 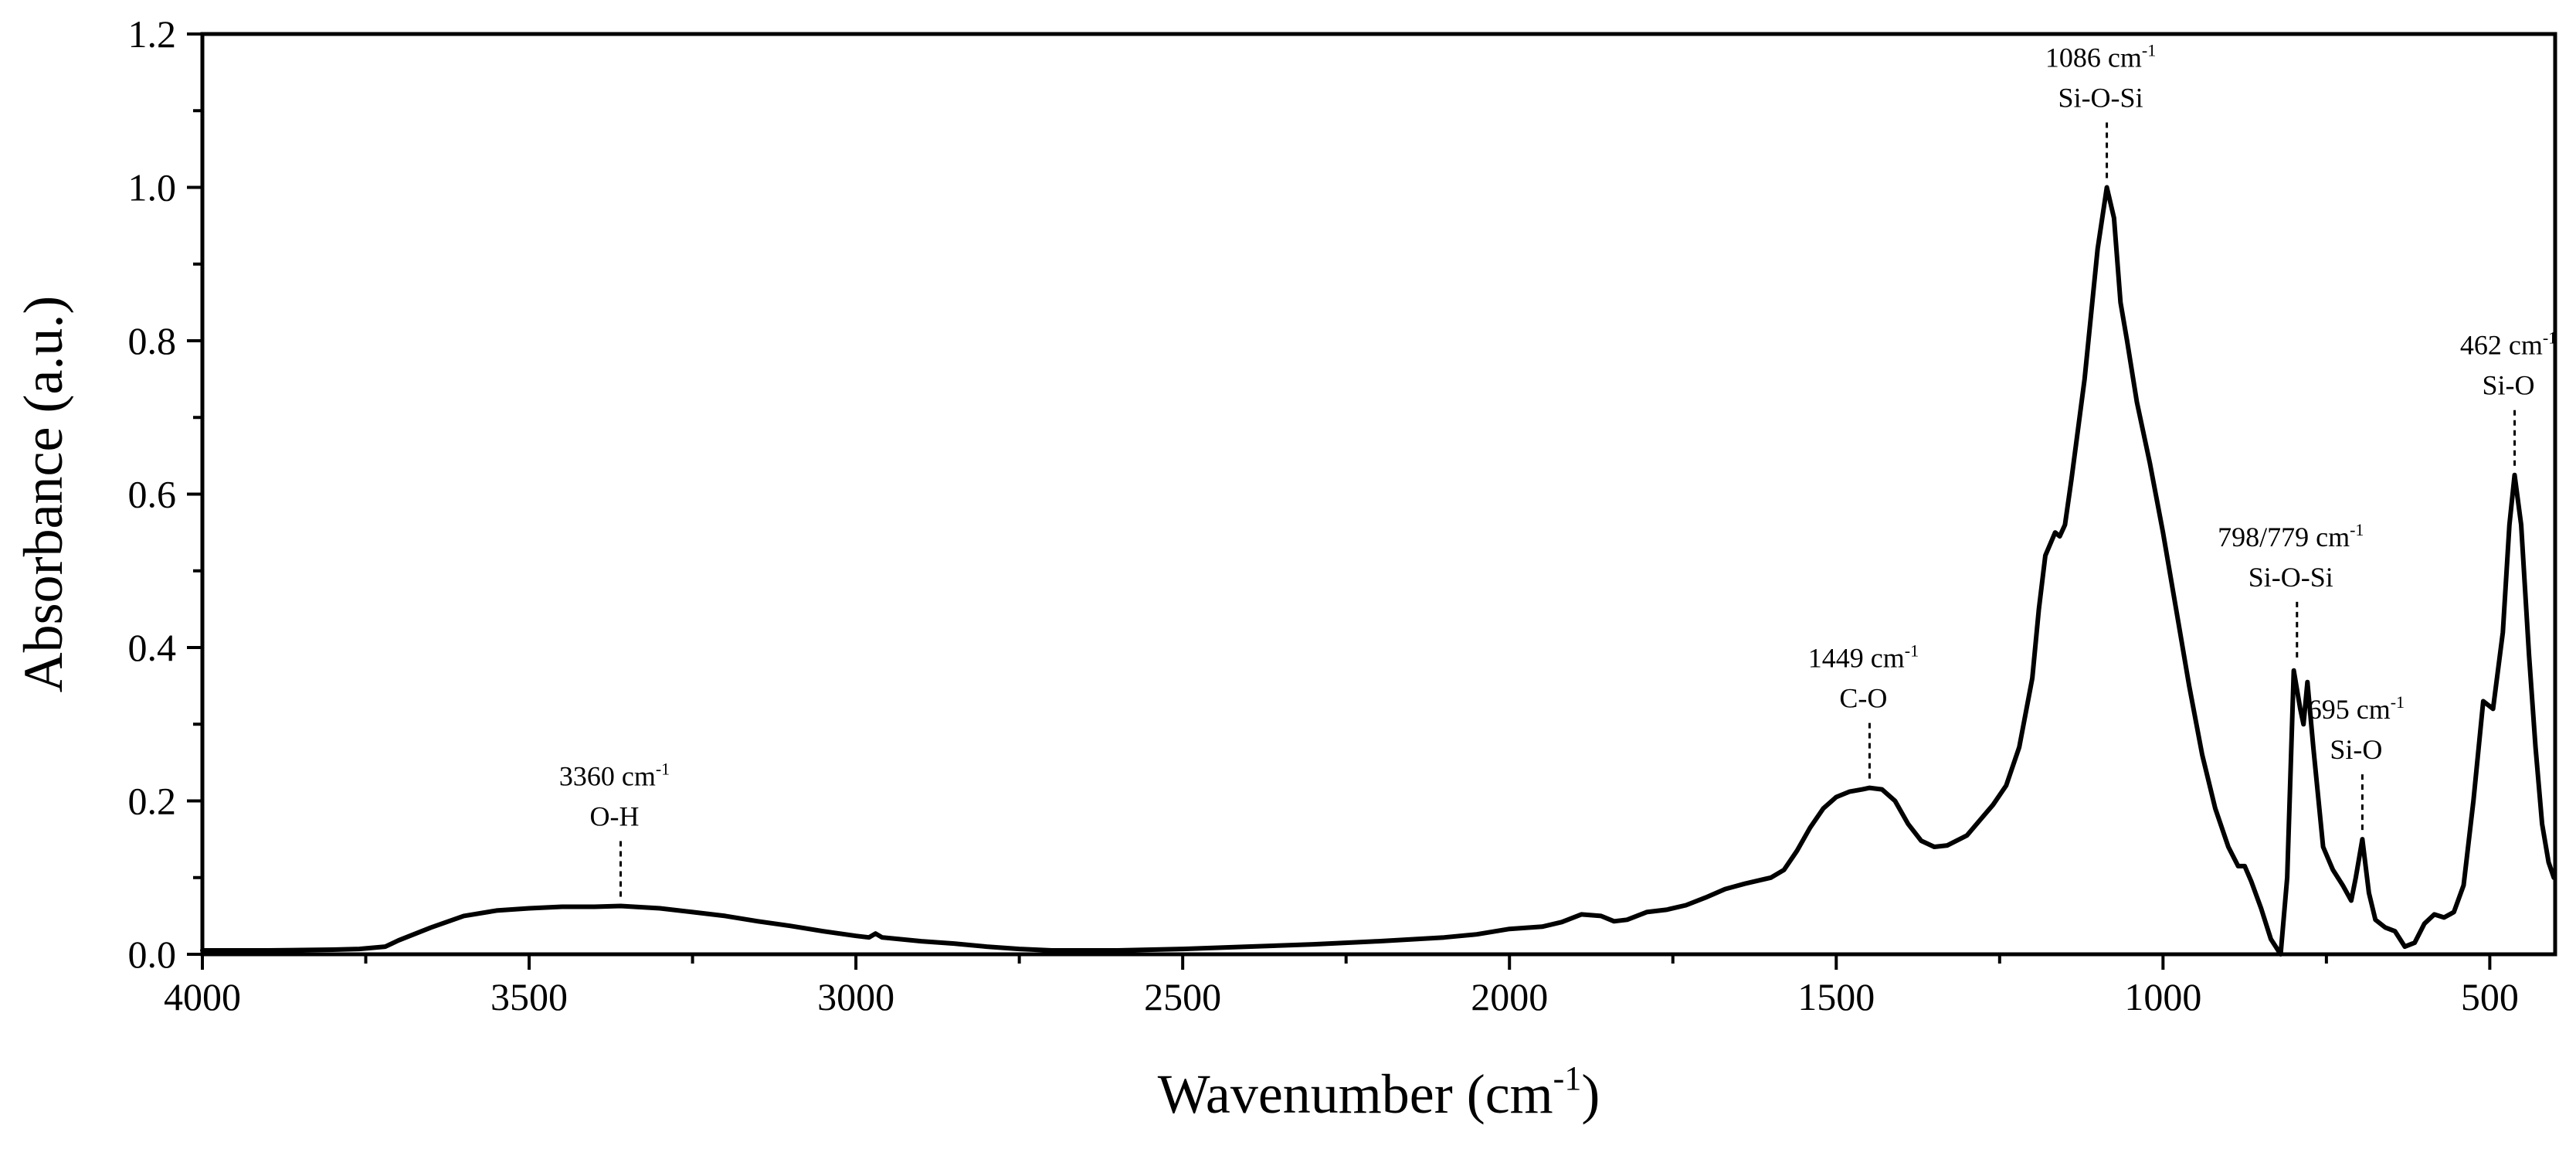 What do you see at coordinates (2284, 537) in the screenshot?
I see `peak-wavenumber-text: 798/779 cm` at bounding box center [2284, 537].